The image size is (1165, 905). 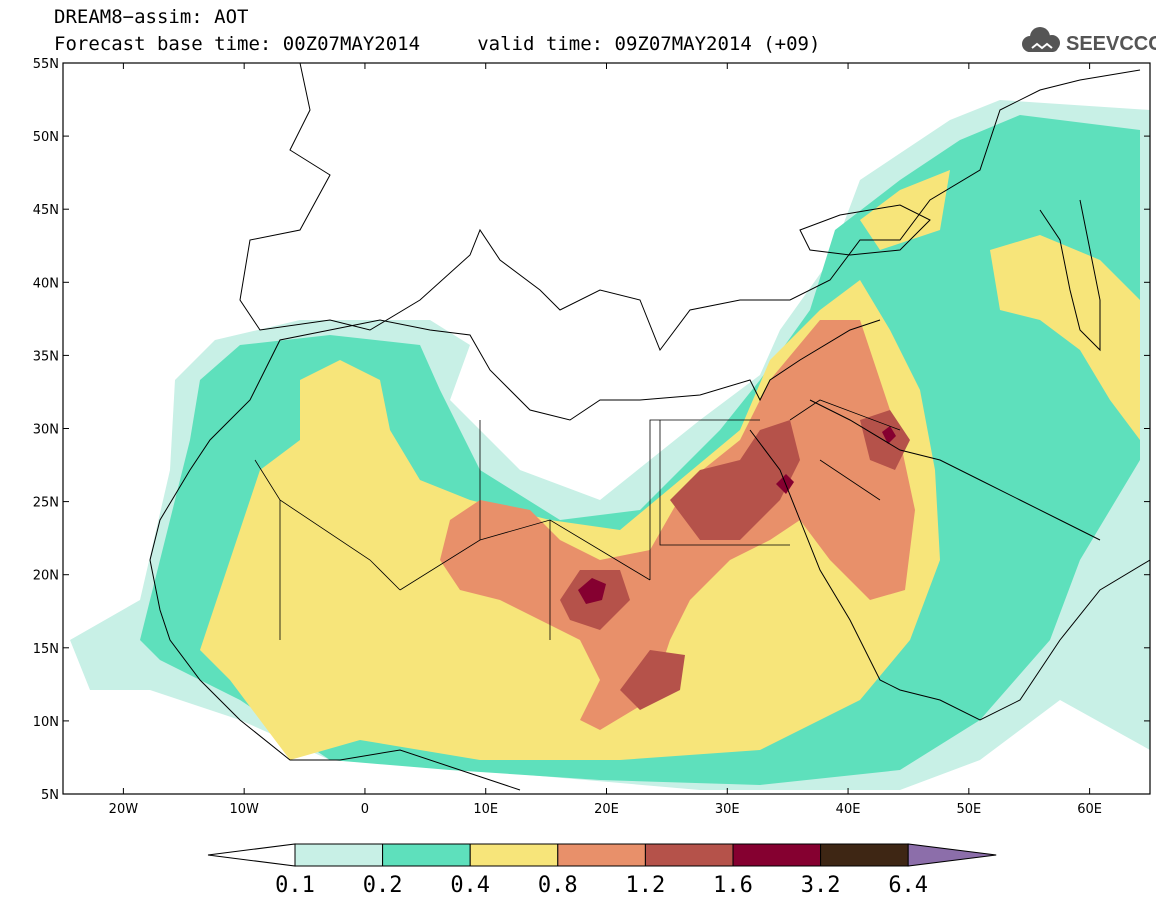 I want to click on lon-tick-label: 10W, so click(x=244, y=809).